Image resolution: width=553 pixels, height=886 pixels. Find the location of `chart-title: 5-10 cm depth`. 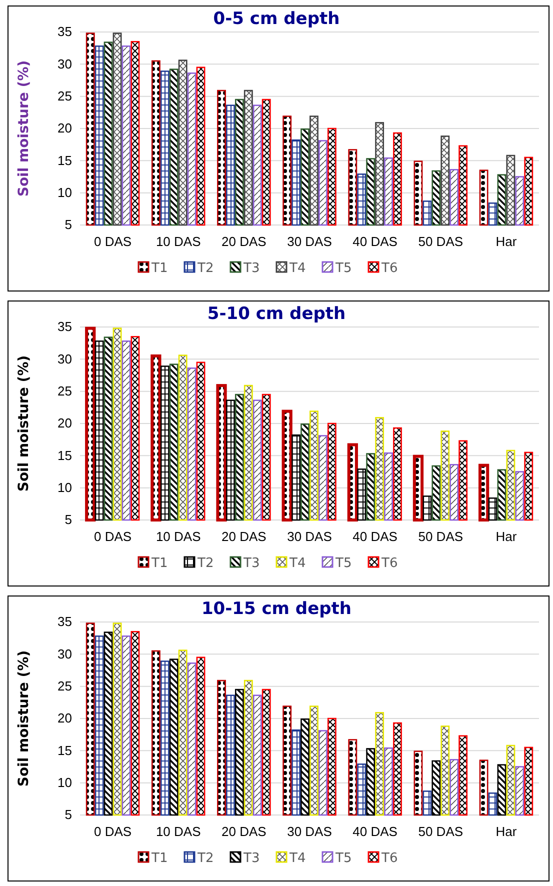

chart-title: 5-10 cm depth is located at coordinates (276, 314).